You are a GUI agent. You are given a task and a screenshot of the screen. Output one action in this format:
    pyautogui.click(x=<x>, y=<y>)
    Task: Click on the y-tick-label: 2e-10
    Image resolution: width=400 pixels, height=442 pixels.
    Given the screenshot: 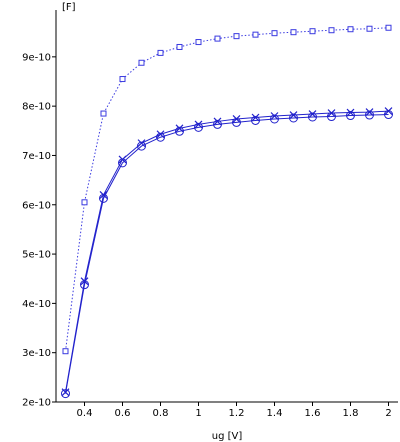 What is the action you would take?
    pyautogui.click(x=36, y=403)
    